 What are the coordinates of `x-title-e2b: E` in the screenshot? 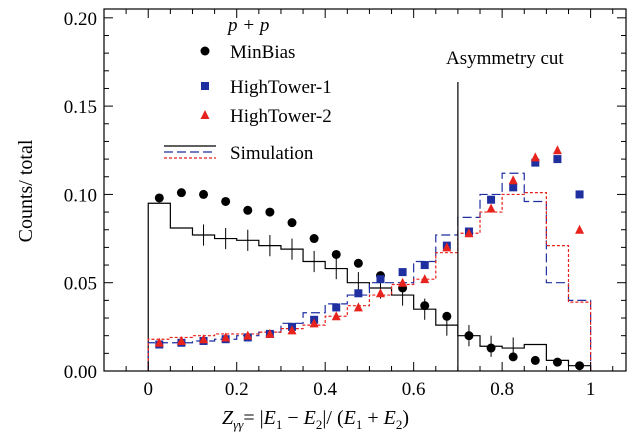 It's located at (389, 418).